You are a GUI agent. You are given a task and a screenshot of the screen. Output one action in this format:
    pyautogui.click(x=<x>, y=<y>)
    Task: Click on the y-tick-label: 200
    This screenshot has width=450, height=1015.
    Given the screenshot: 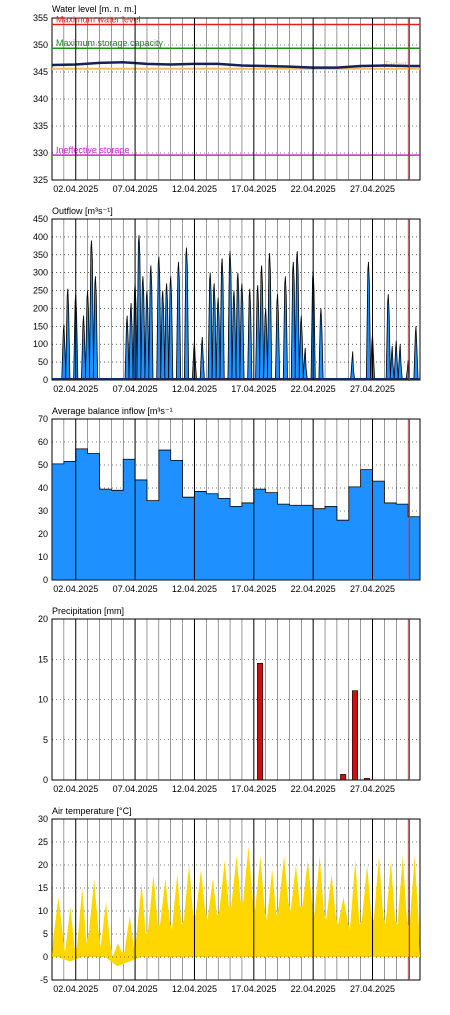 What is the action you would take?
    pyautogui.click(x=40, y=308)
    